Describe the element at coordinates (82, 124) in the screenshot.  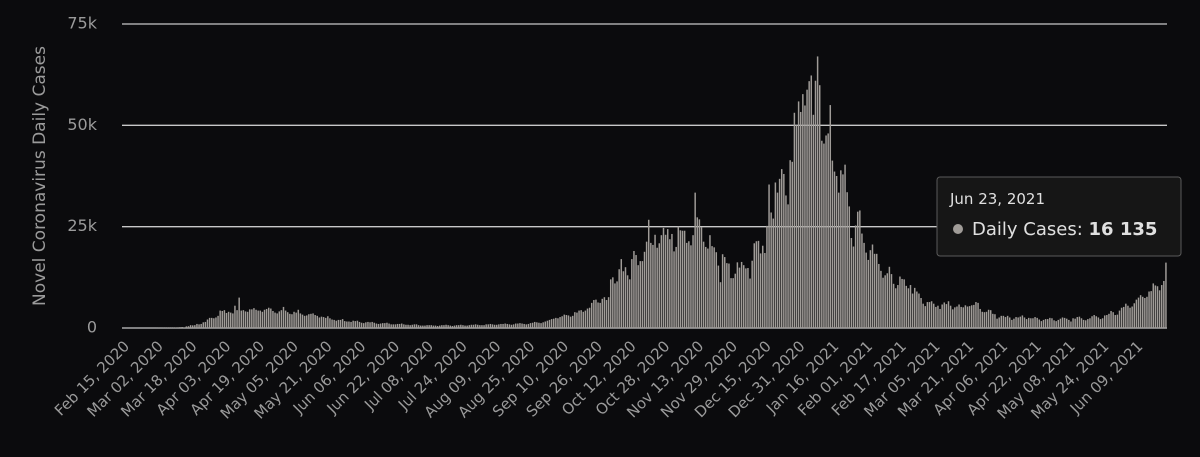
I see `y-tick-label: 50k` at that location.